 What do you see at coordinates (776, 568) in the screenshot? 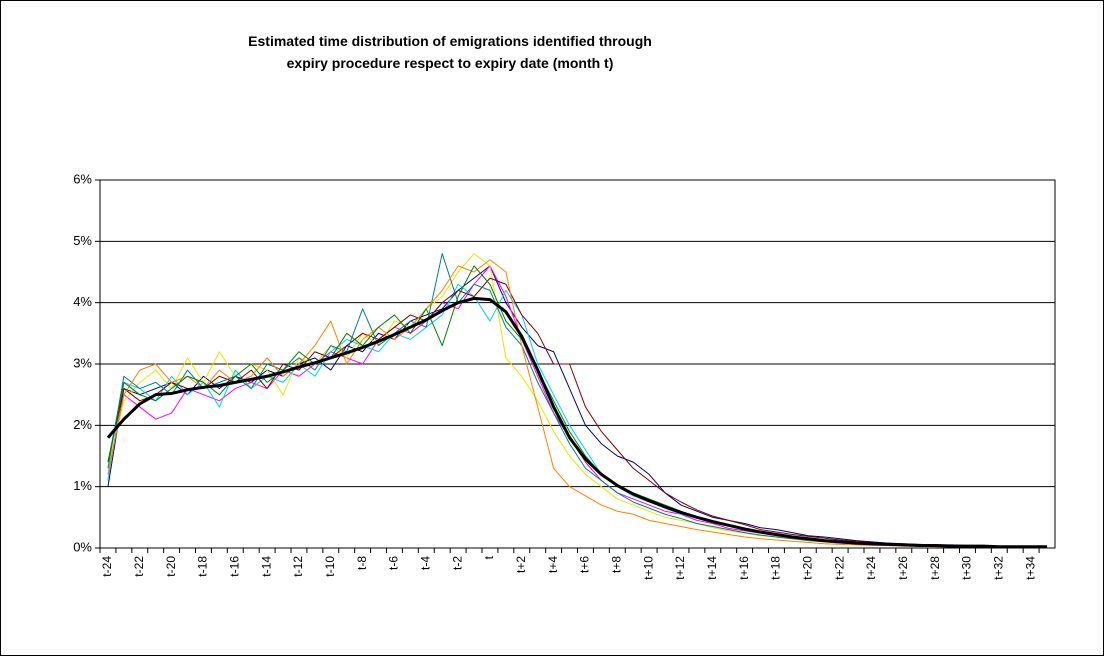
I see `x-tick-label: t+18` at bounding box center [776, 568].